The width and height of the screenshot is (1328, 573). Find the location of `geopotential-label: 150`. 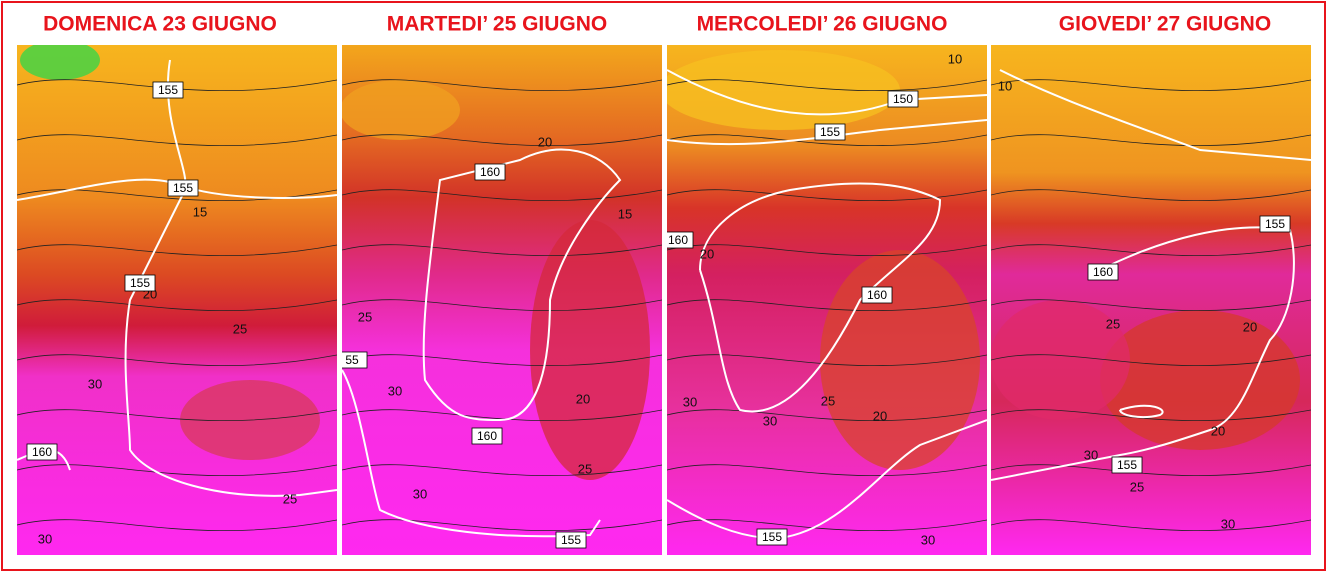

geopotential-label: 150 is located at coordinates (903, 99).